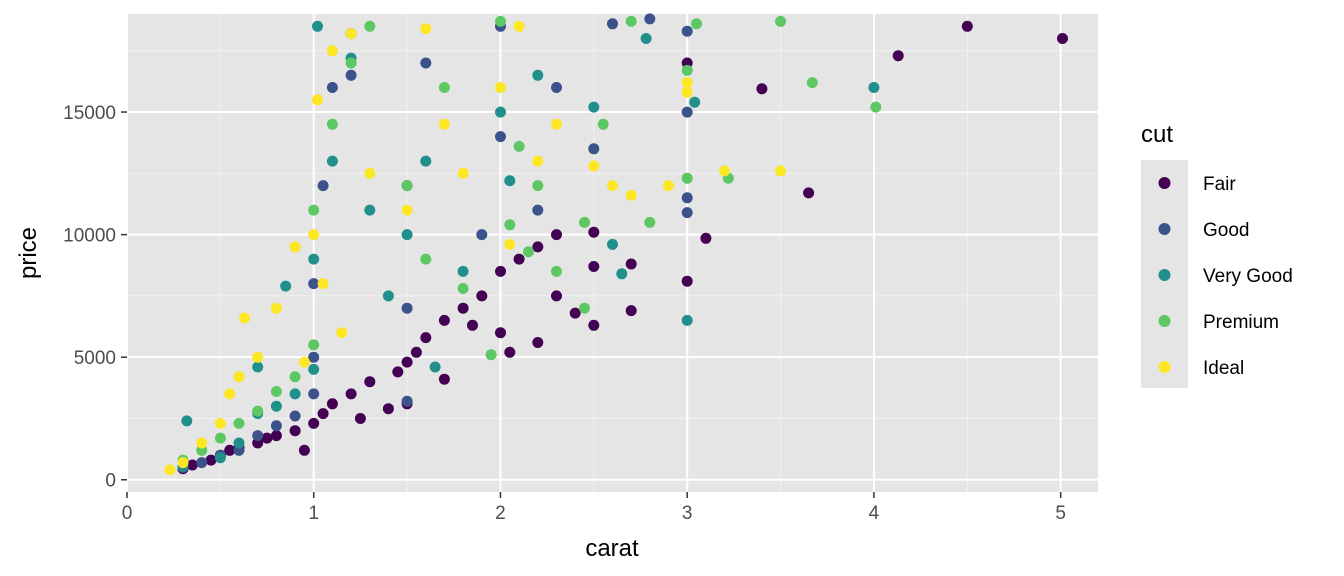  I want to click on legend-label: Premium, so click(1241, 322).